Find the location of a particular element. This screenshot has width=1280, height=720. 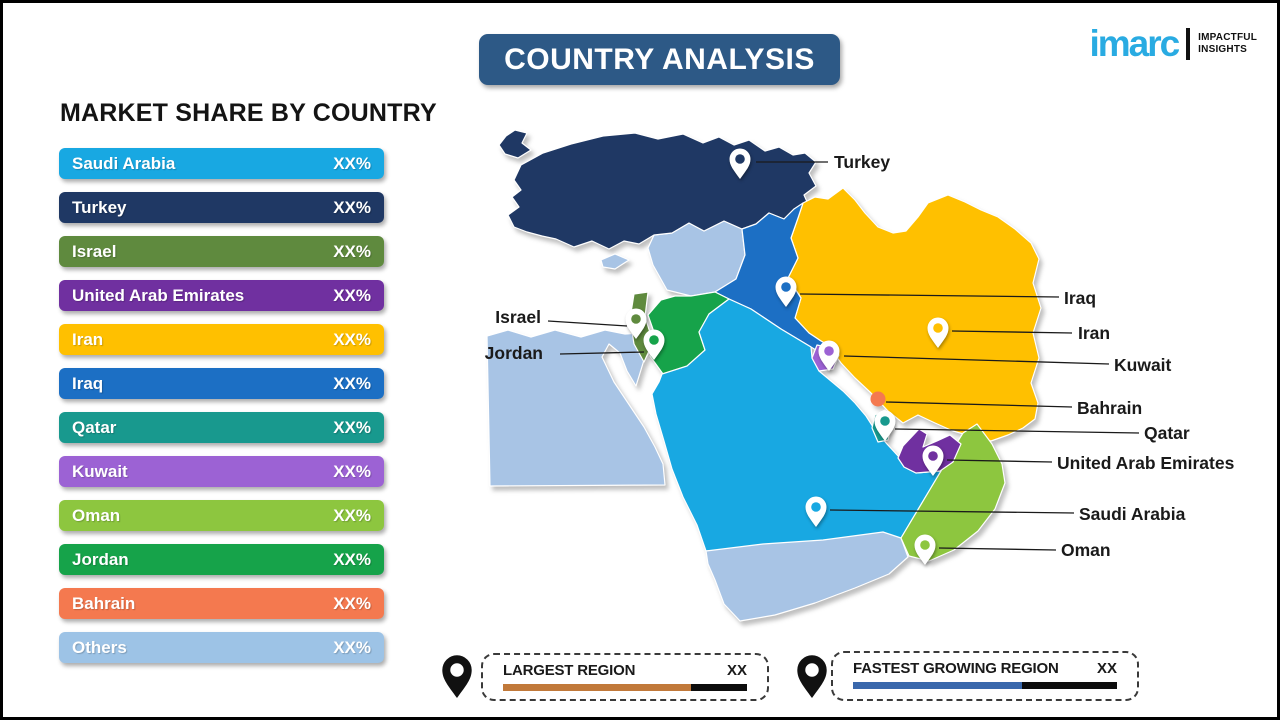

leader-iraq is located at coordinates (929, 295).